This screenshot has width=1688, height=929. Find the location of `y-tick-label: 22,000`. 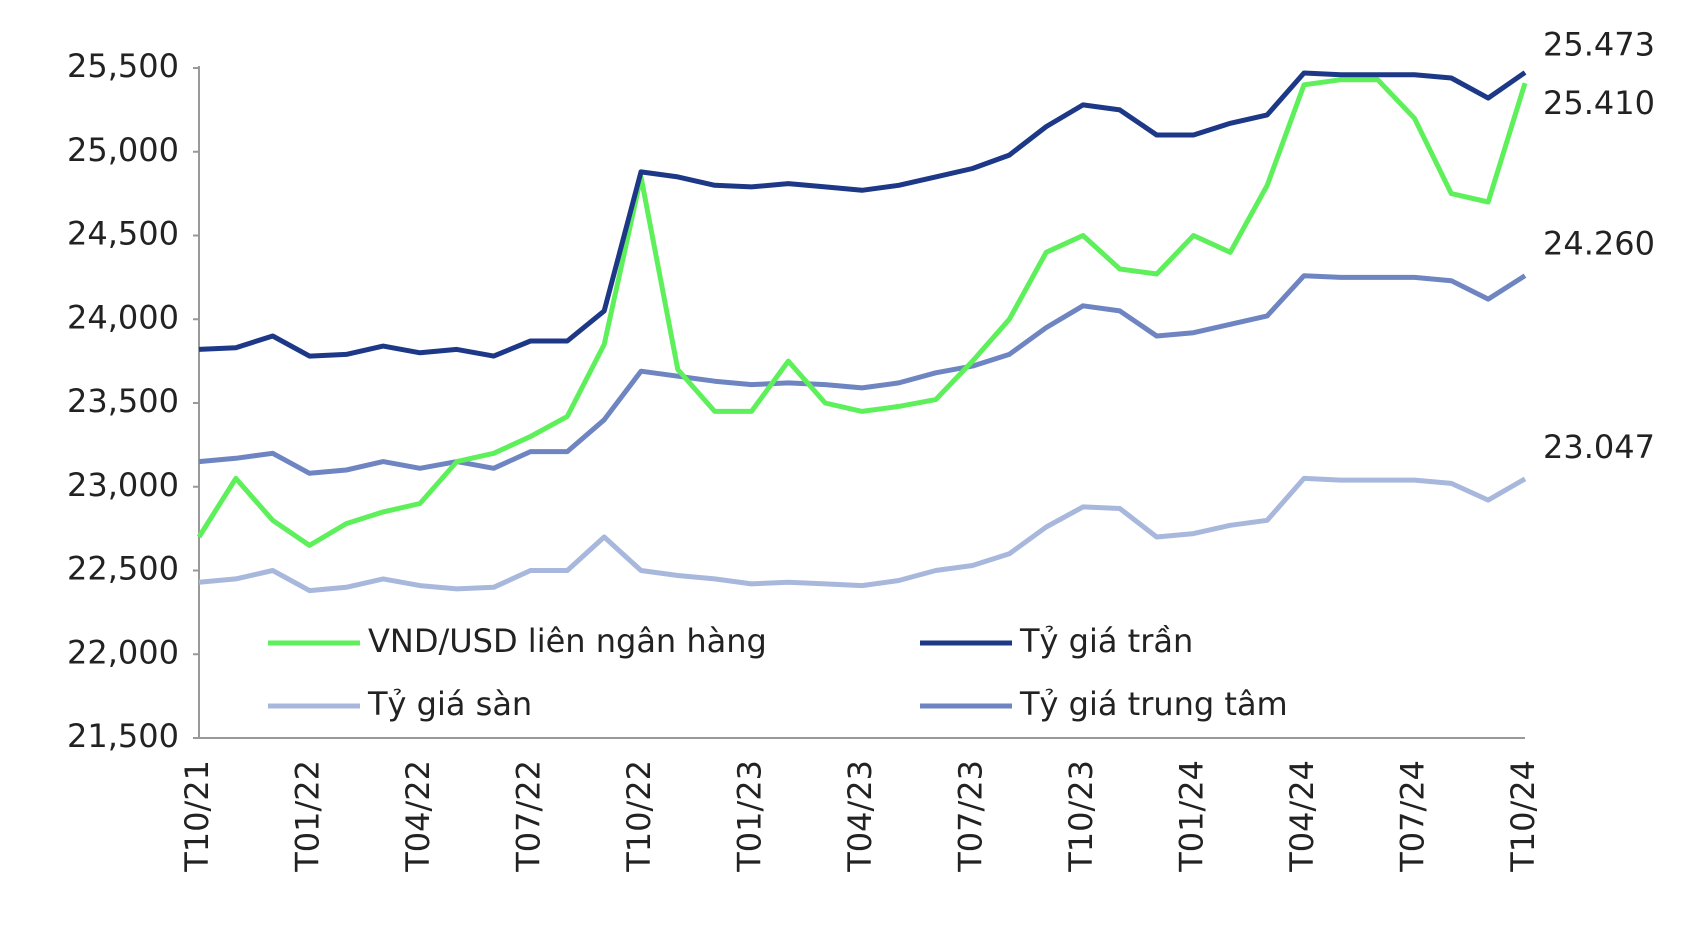

y-tick-label: 22,000 is located at coordinates (123, 652).